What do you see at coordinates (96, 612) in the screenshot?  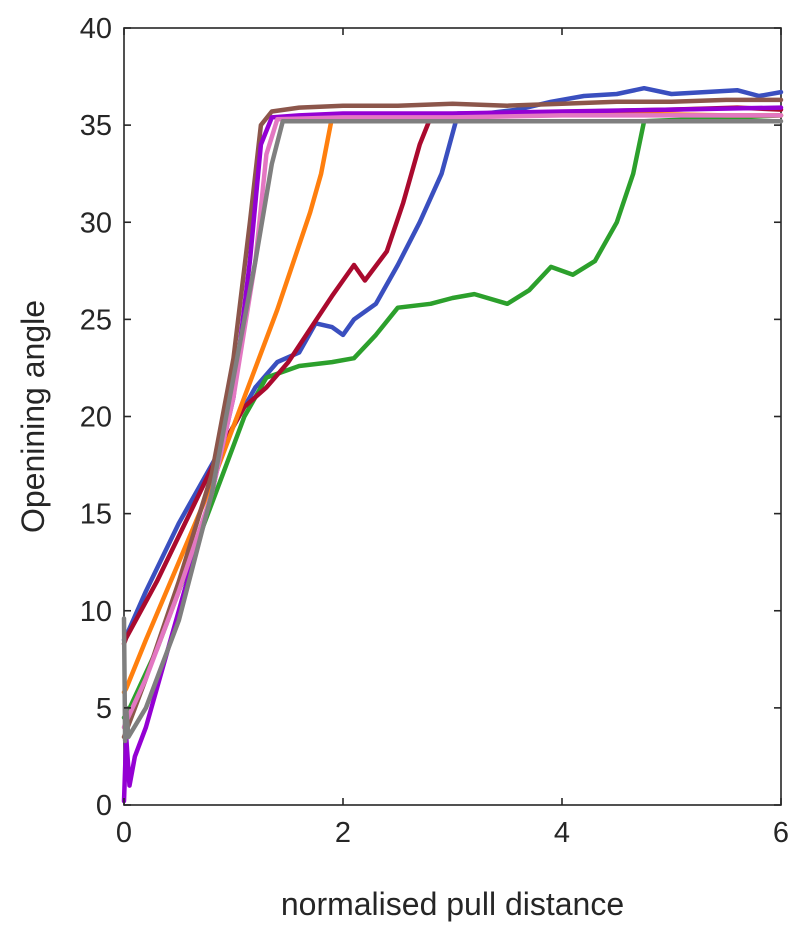 I see `y-tick-label: 10` at bounding box center [96, 612].